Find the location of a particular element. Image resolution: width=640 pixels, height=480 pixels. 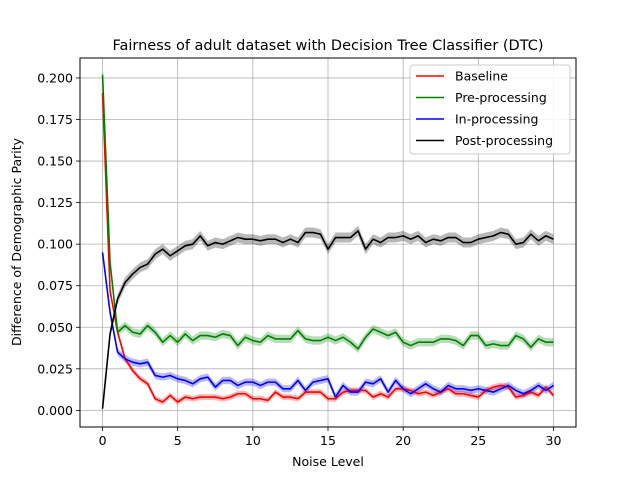

y-tick-label: 0.000 is located at coordinates (55, 410).